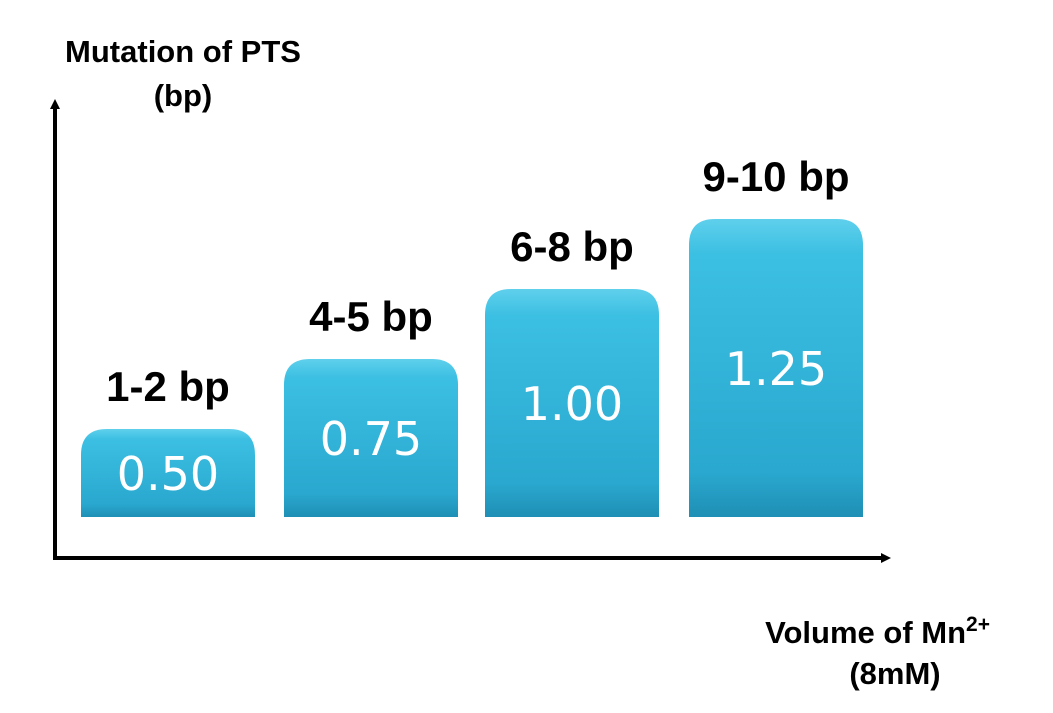 The image size is (1053, 713). I want to click on bar-value-label: 0.50, so click(168, 474).